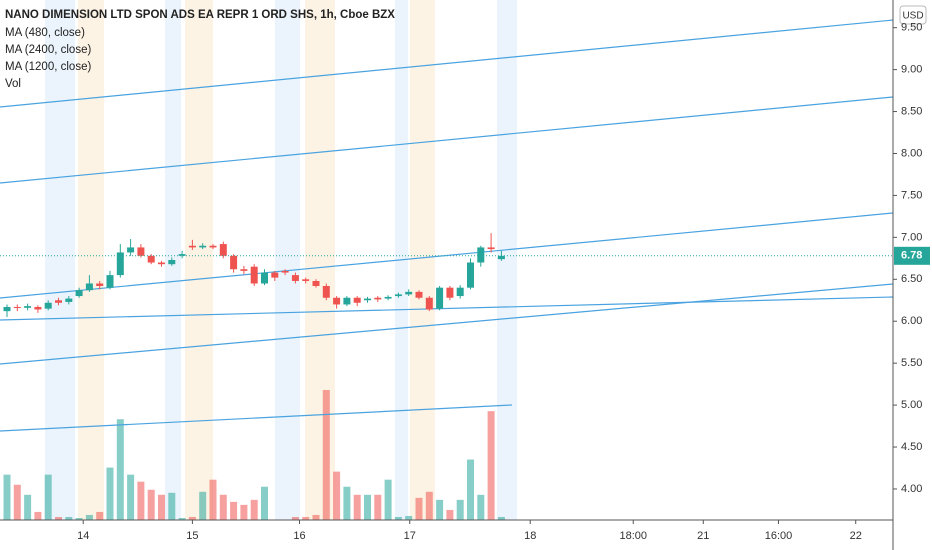 Image resolution: width=932 pixels, height=550 pixels. Describe the element at coordinates (911, 195) in the screenshot. I see `y-tick-label: 7.50` at that location.